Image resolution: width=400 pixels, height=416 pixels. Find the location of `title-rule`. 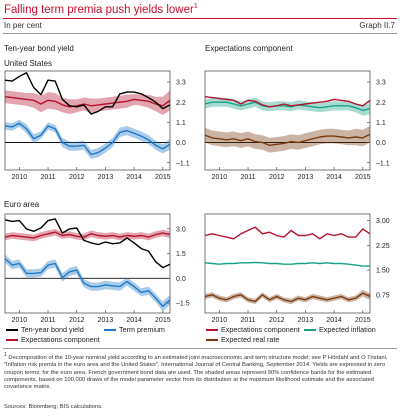

title-rule is located at coordinates (200, 18).